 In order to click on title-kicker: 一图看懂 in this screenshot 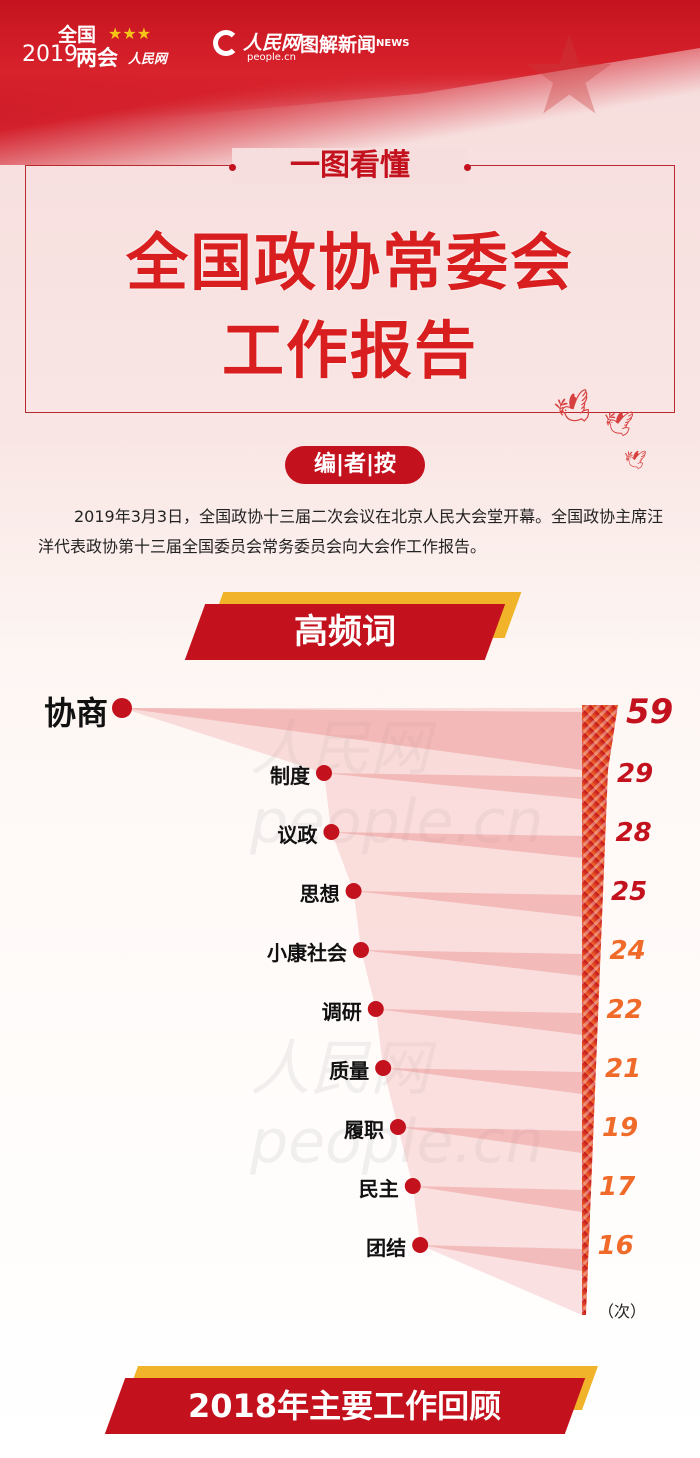, I will do `click(350, 166)`.